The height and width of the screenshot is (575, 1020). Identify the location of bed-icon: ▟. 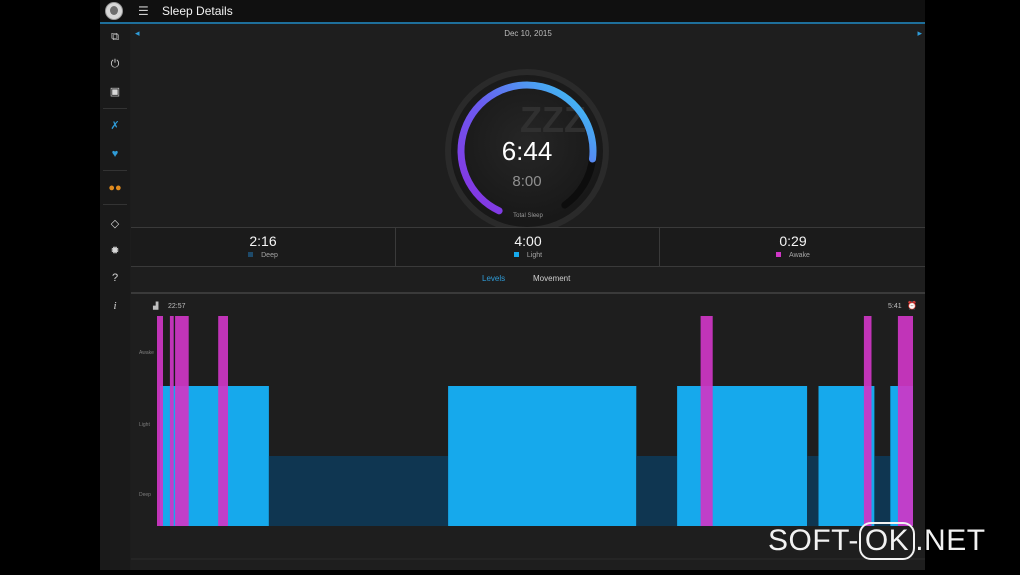
(155, 305).